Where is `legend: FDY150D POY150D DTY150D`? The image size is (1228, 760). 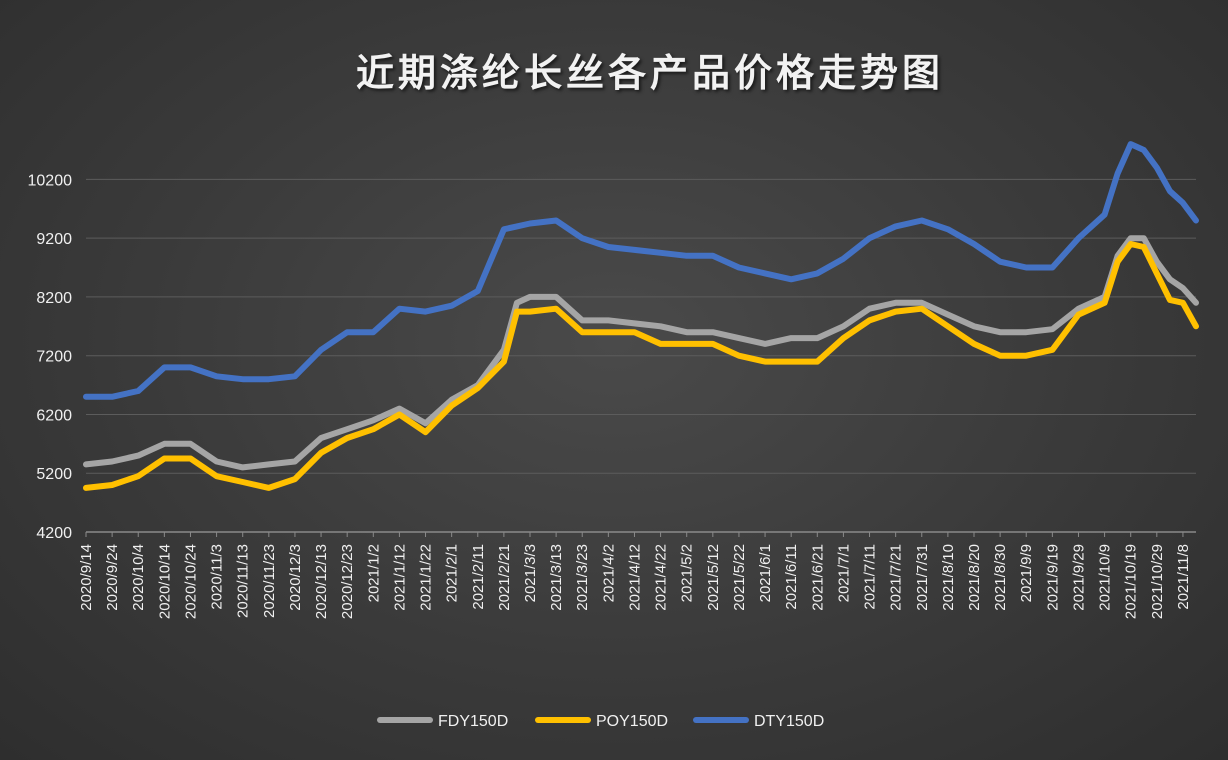
legend: FDY150D POY150D DTY150D is located at coordinates (600, 721).